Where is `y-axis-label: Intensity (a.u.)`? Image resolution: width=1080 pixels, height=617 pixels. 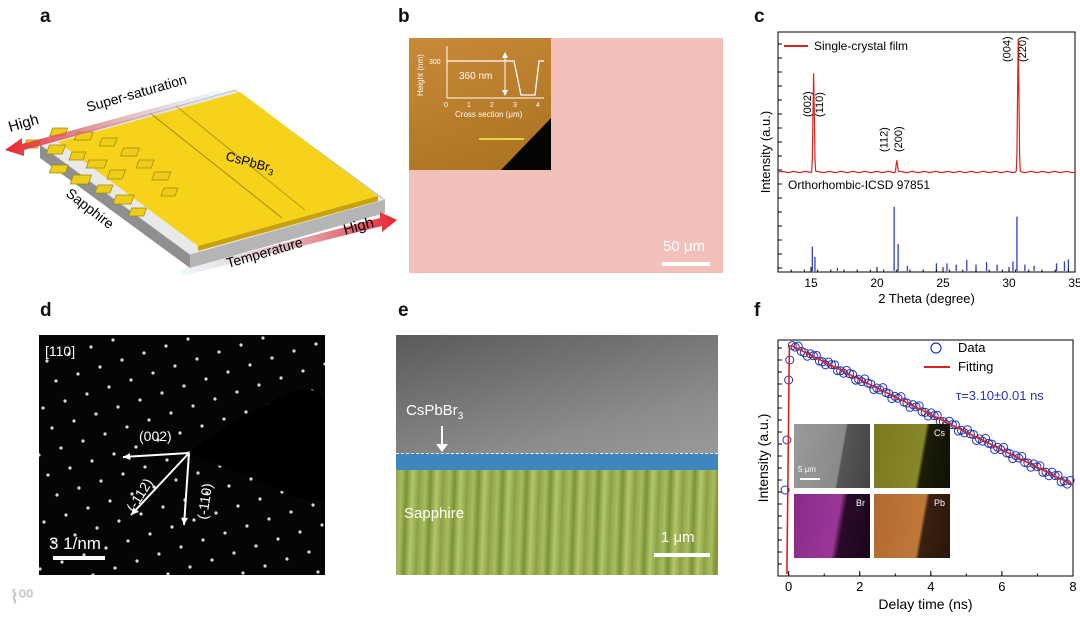
y-axis-label: Intensity (a.u.) is located at coordinates (765, 152).